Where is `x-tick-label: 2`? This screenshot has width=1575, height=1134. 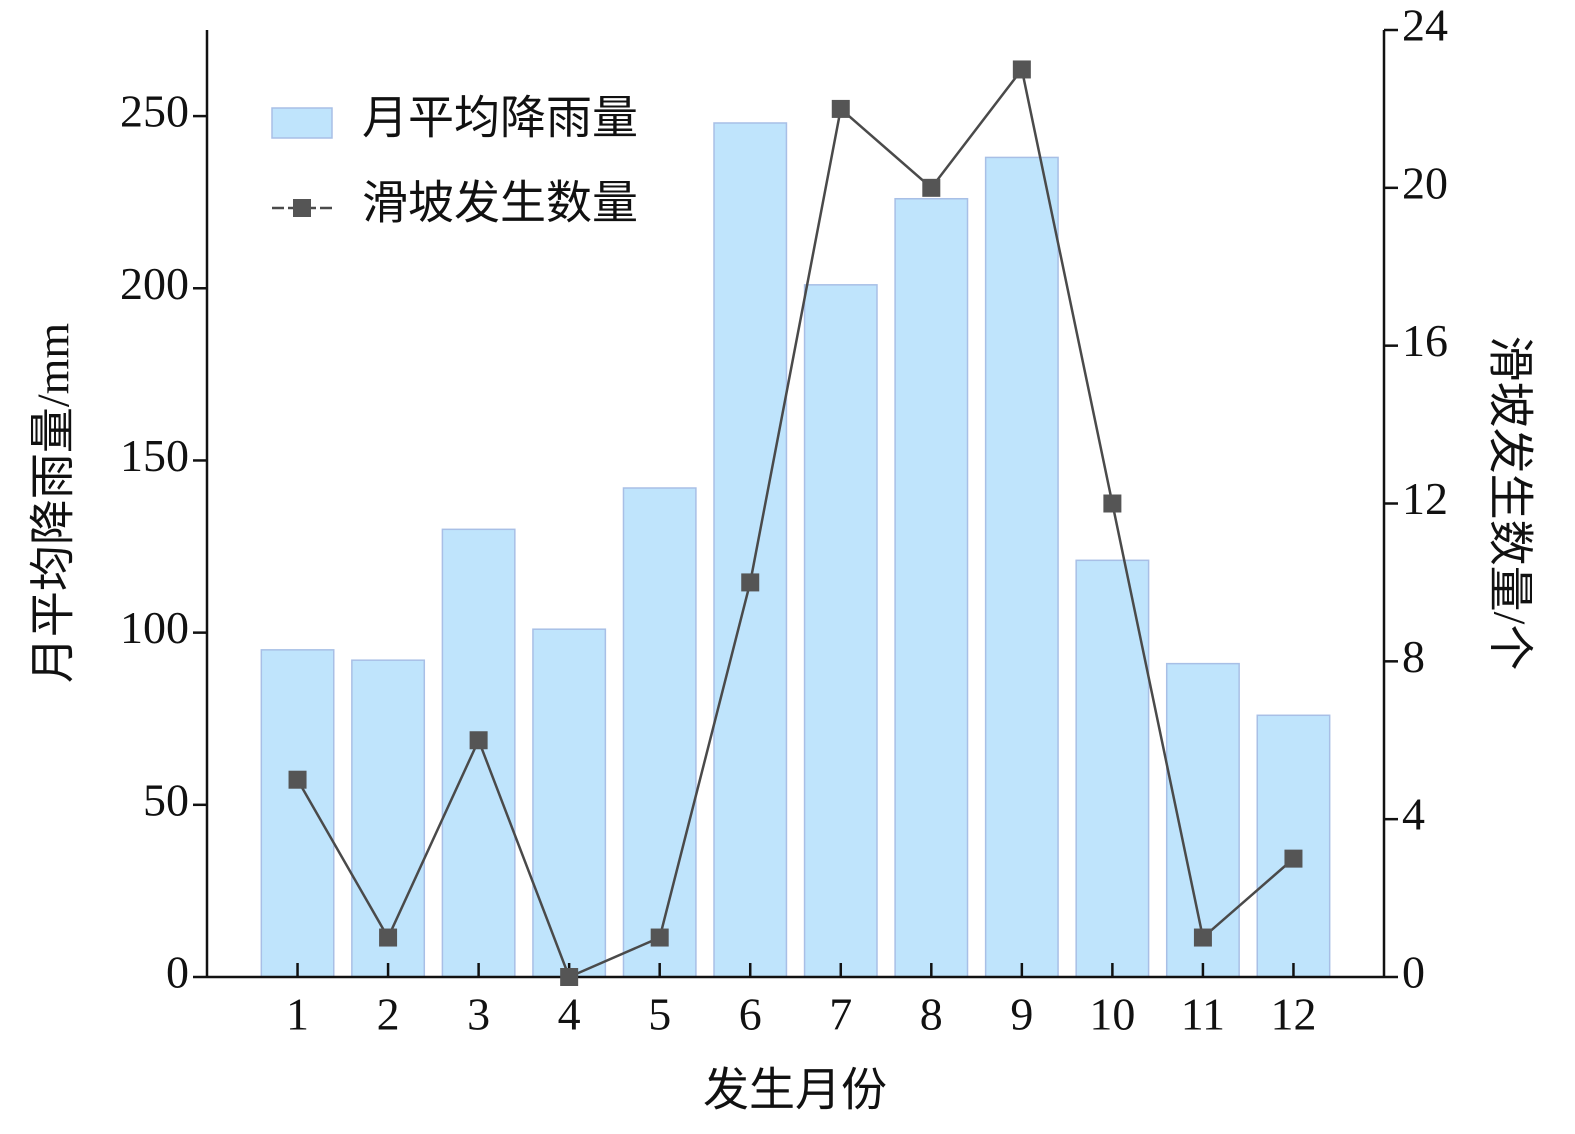 x-tick-label: 2 is located at coordinates (388, 1014).